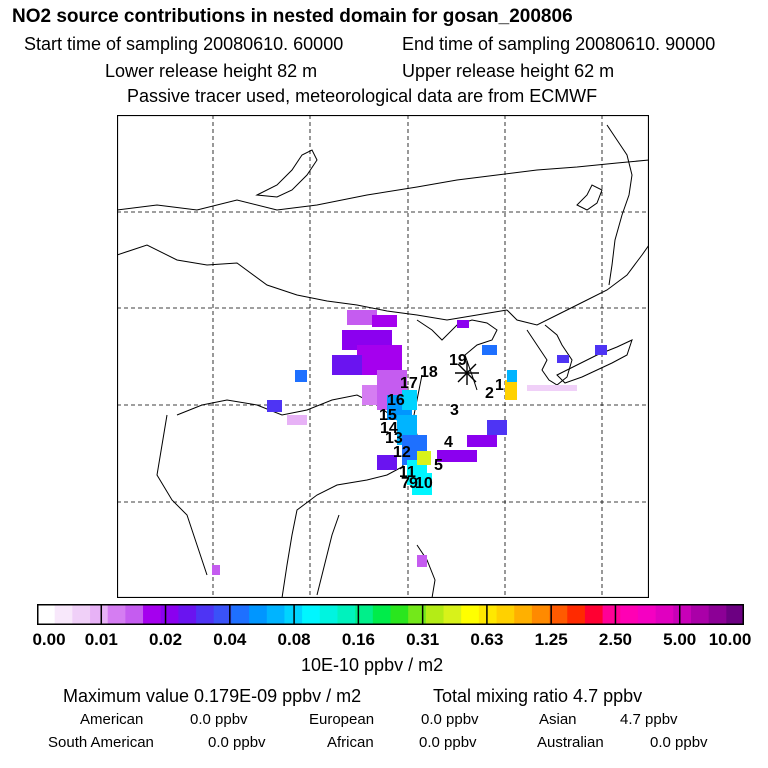 The width and height of the screenshot is (768, 768). What do you see at coordinates (101, 742) in the screenshot?
I see `south-american-label: South American` at bounding box center [101, 742].